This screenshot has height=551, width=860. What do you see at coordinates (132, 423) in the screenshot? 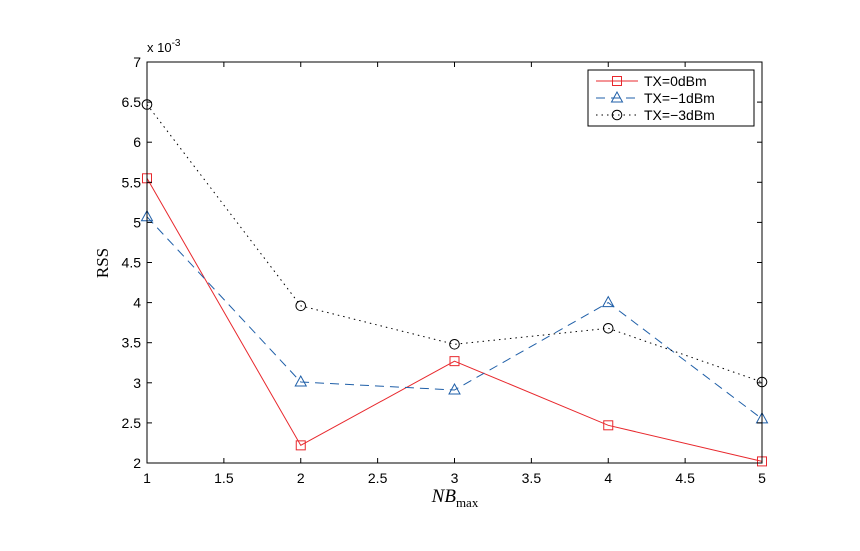
I see `y-tick-label: 2.5` at bounding box center [132, 423].